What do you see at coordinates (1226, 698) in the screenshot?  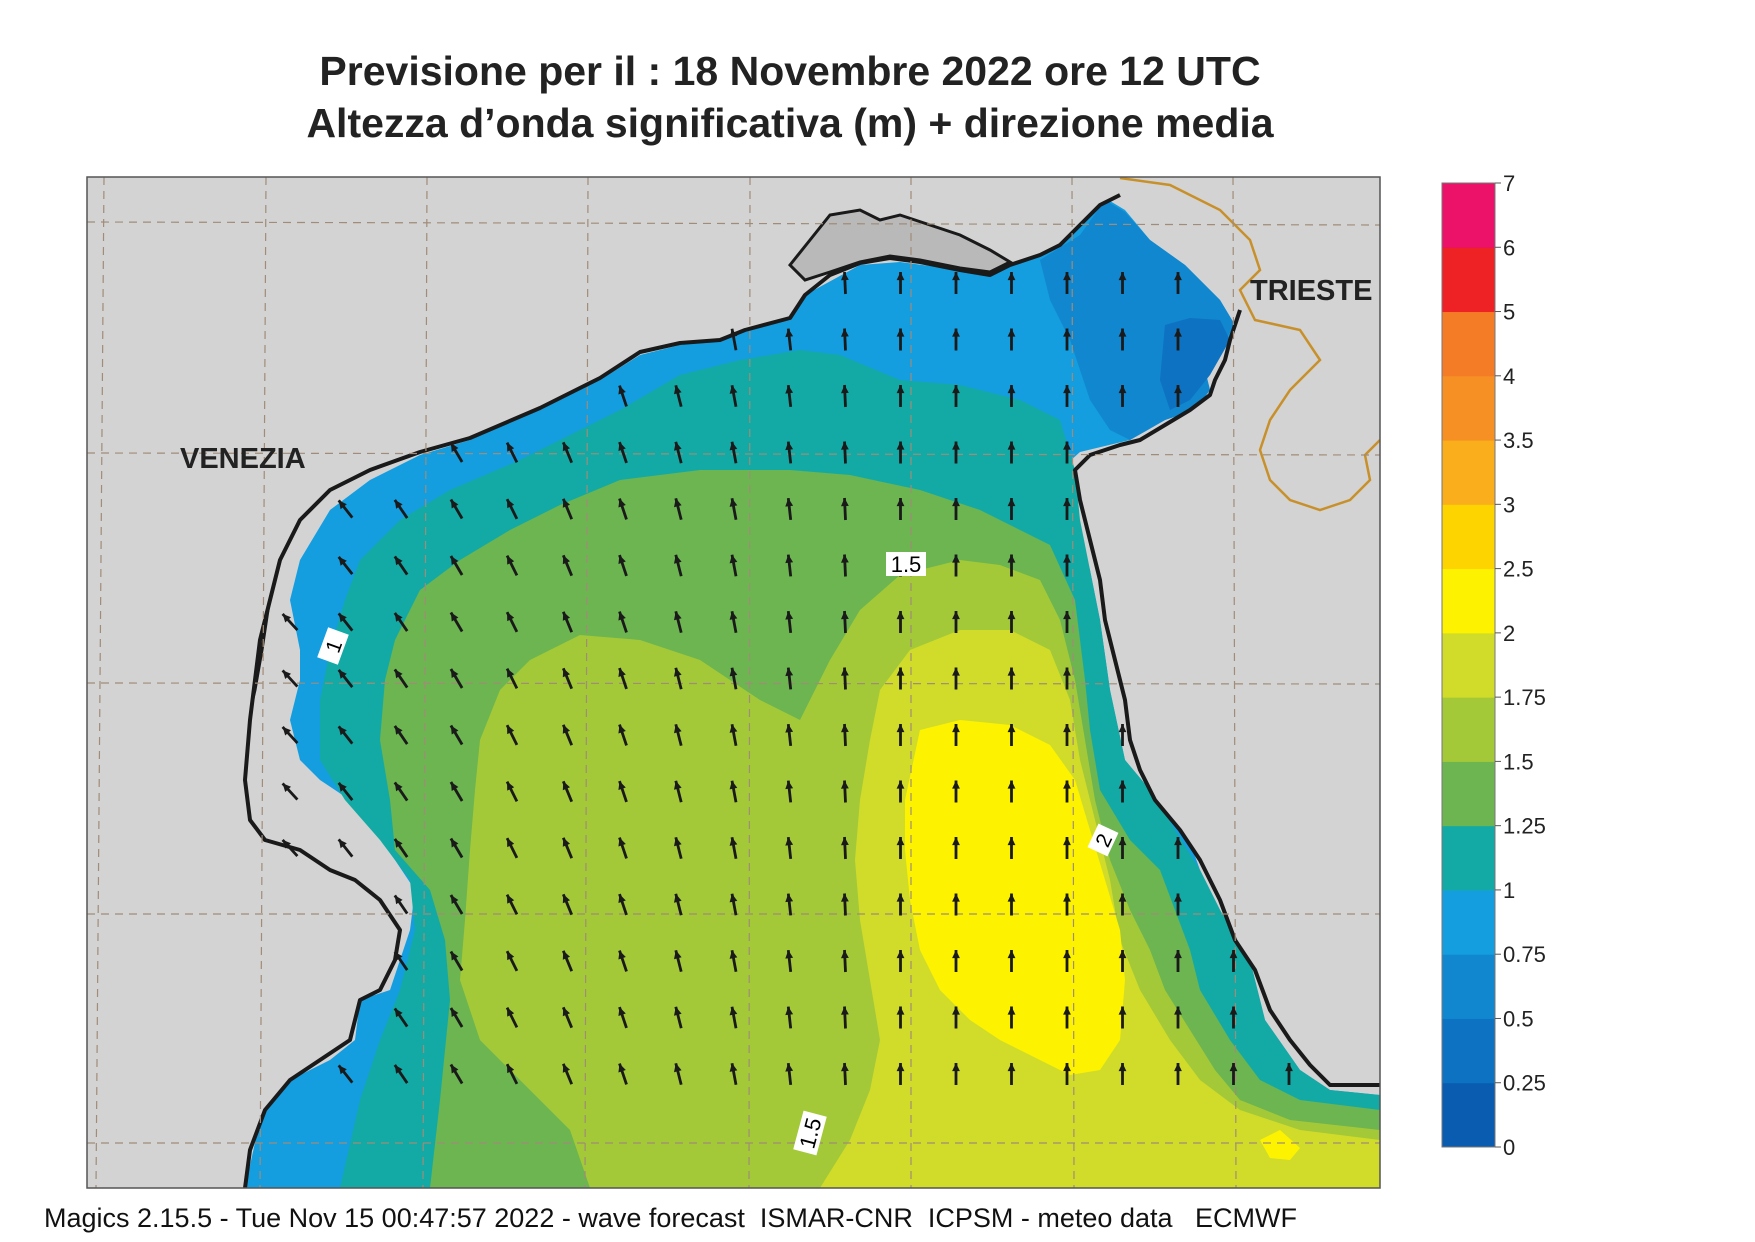 I see `coastline-east` at bounding box center [1226, 698].